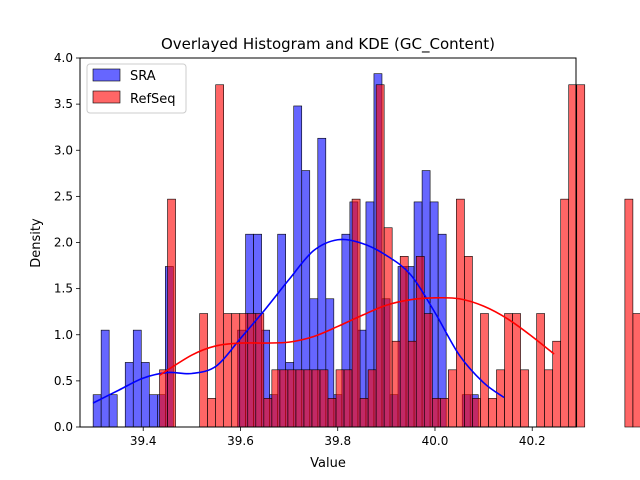 The height and width of the screenshot is (480, 640). Describe the element at coordinates (328, 463) in the screenshot. I see `x-axis-label: Value` at that location.